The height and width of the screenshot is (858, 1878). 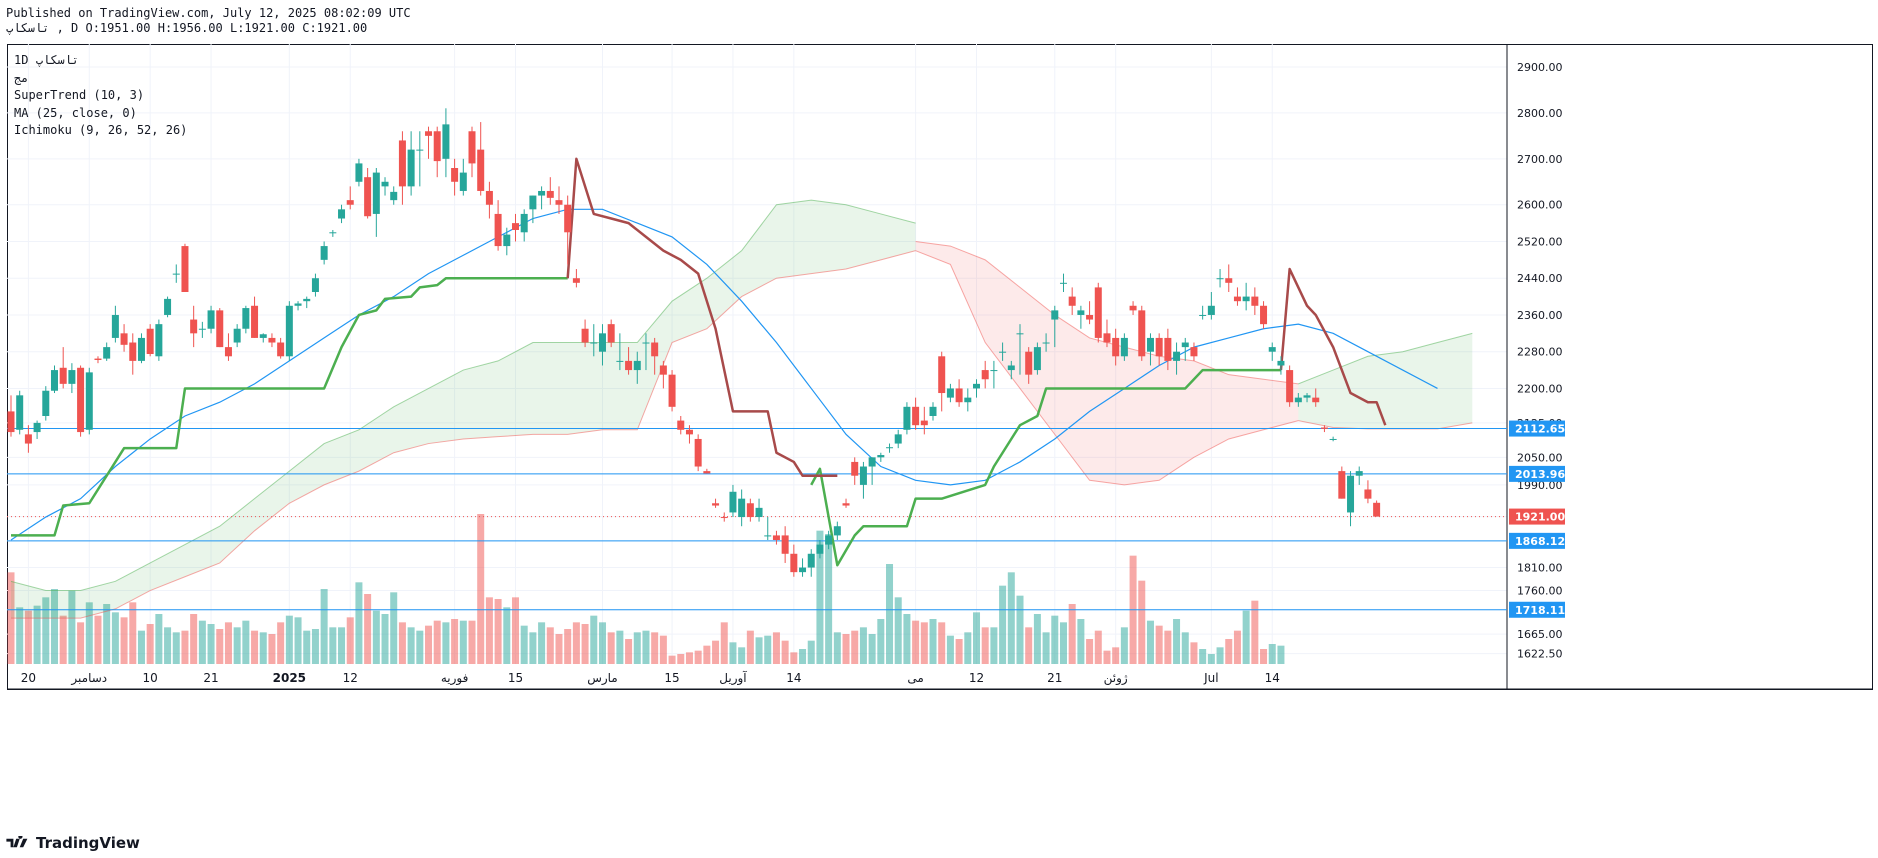 What do you see at coordinates (793, 678) in the screenshot?
I see `time-tick-label: 14` at bounding box center [793, 678].